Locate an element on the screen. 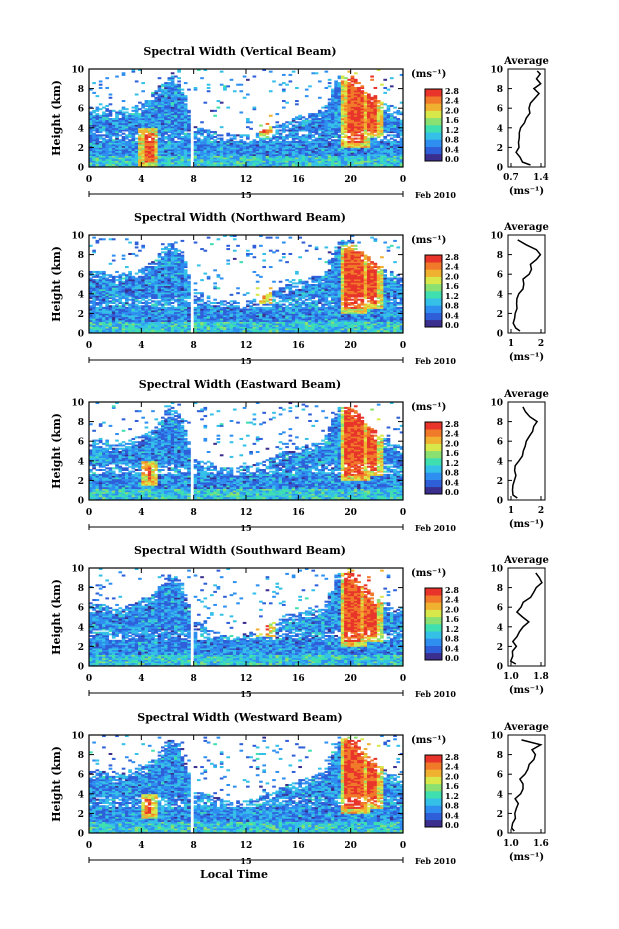  average-title: Average is located at coordinates (526, 61).